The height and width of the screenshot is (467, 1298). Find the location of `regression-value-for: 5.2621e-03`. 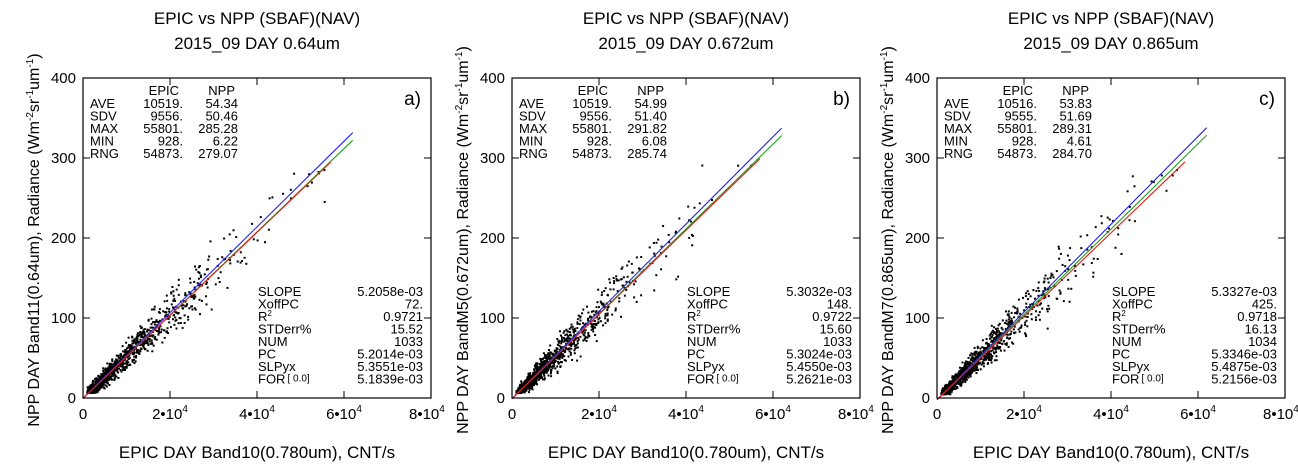

regression-value-for: 5.2621e-03 is located at coordinates (819, 379).